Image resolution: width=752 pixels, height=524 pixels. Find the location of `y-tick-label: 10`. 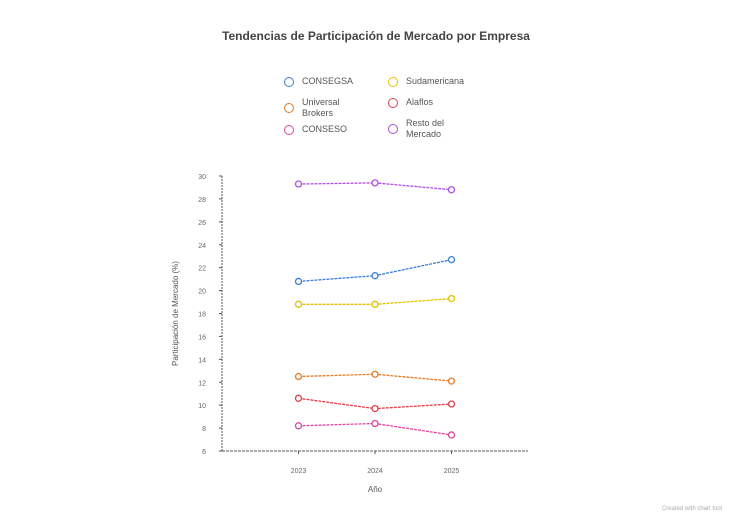

y-tick-label: 10 is located at coordinates (202, 406).